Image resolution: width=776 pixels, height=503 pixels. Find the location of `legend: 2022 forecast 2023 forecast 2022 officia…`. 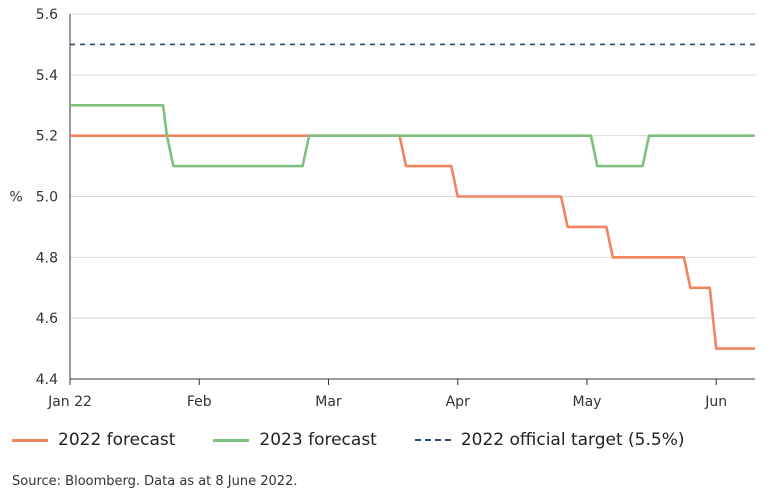

legend: 2022 forecast 2023 forecast 2022 officia… is located at coordinates (367, 440).